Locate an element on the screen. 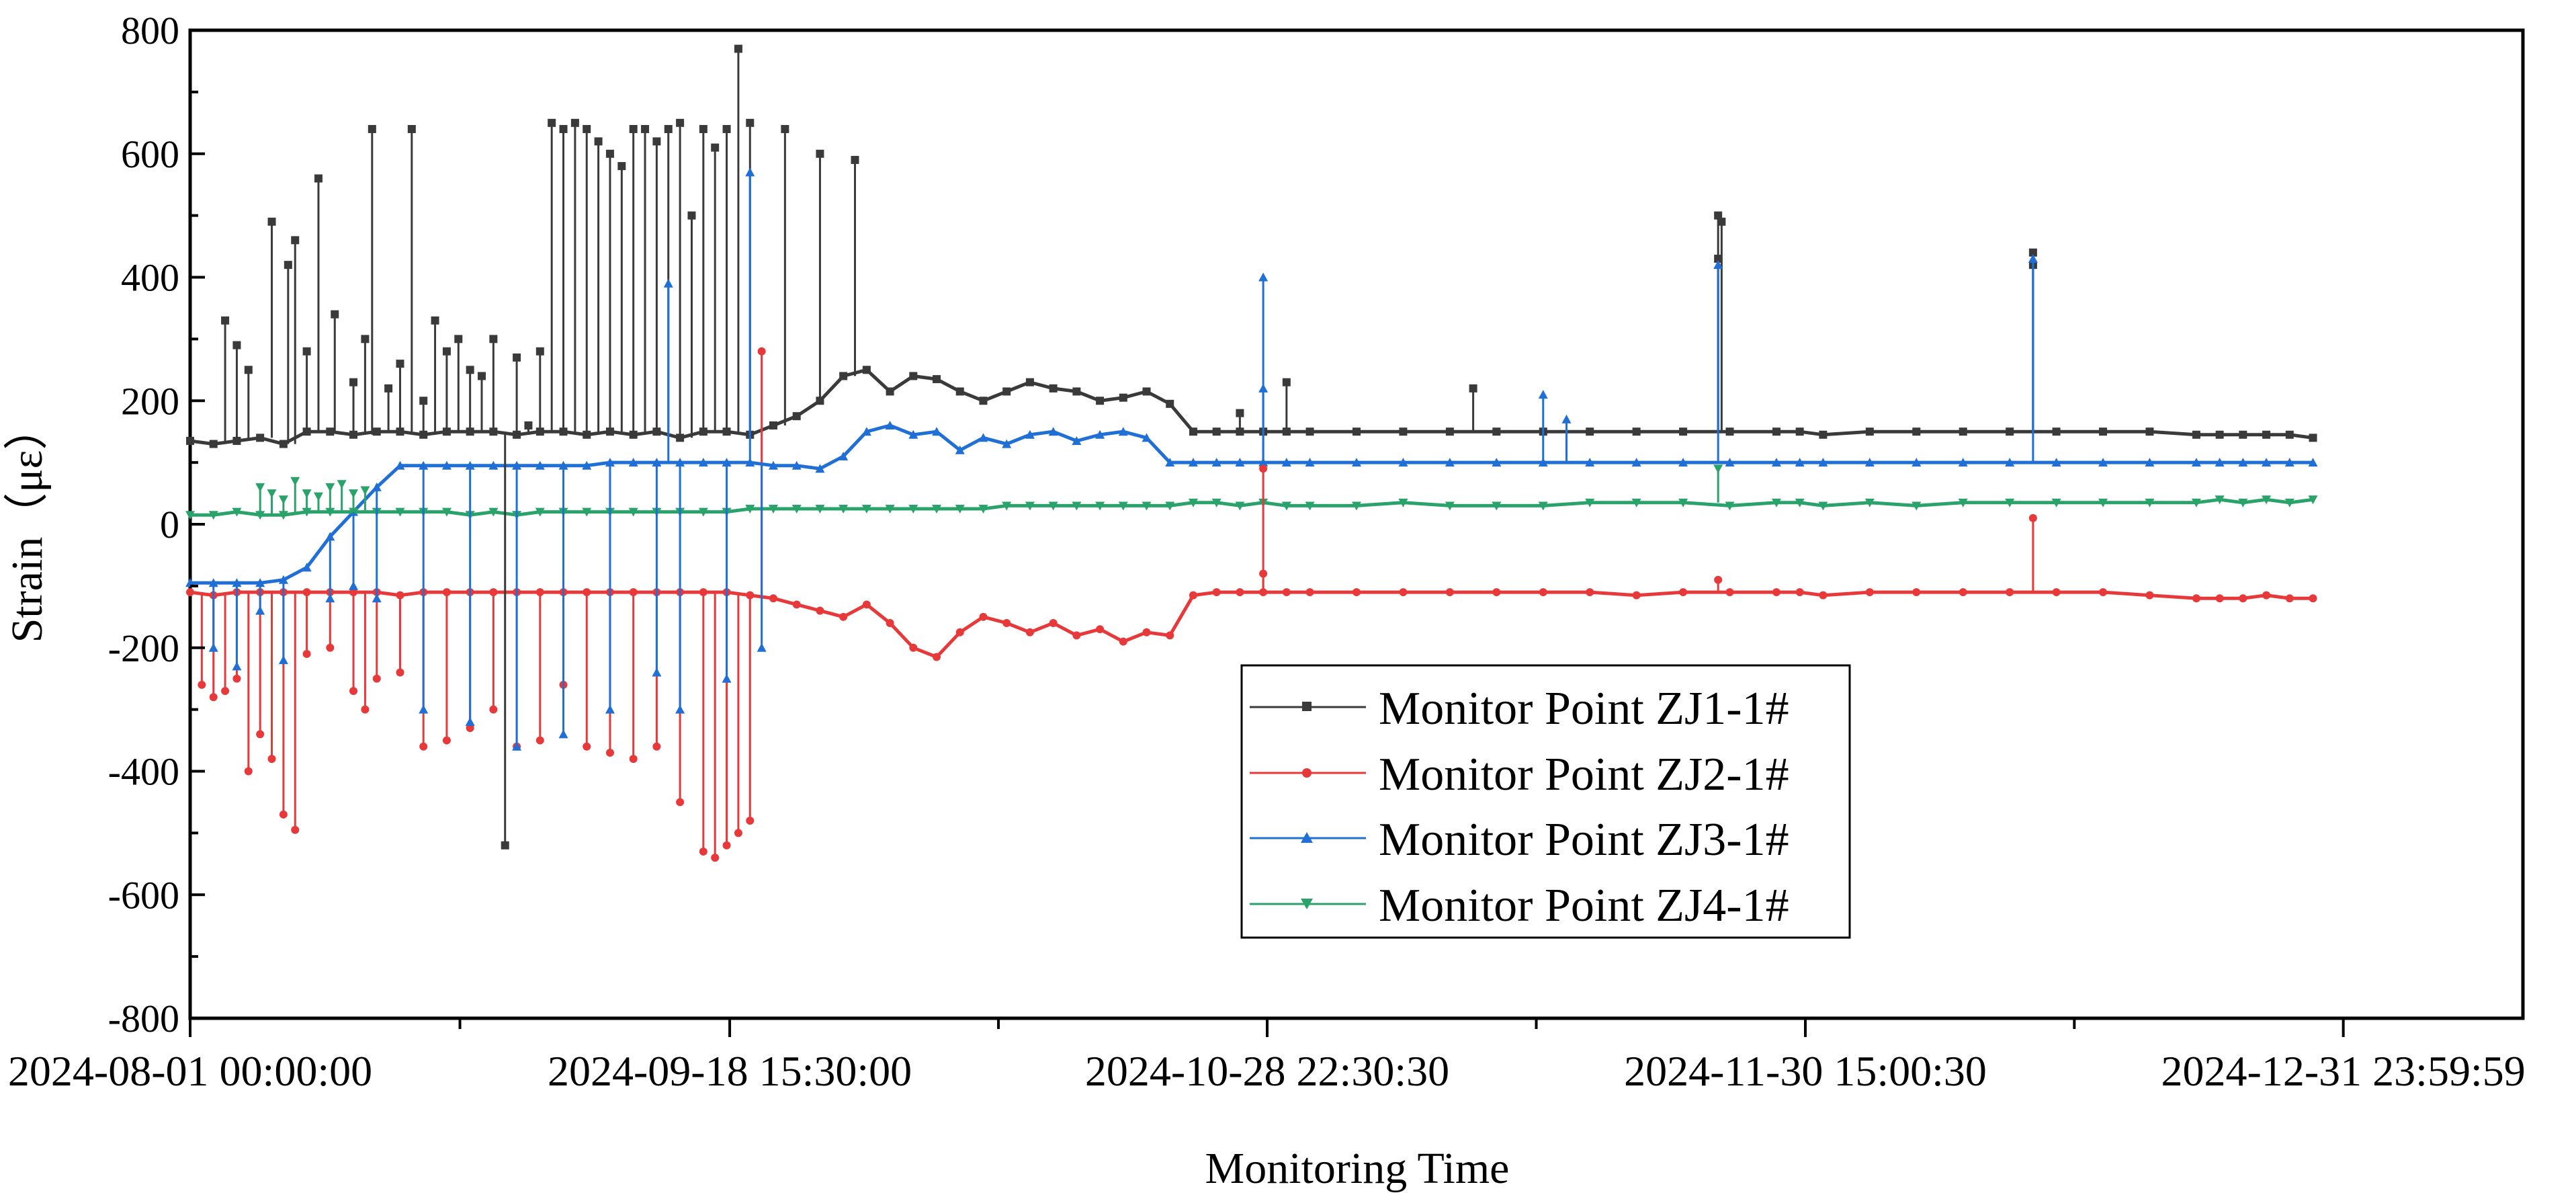 This screenshot has height=1193, width=2576. series-line is located at coordinates (1251, 407).